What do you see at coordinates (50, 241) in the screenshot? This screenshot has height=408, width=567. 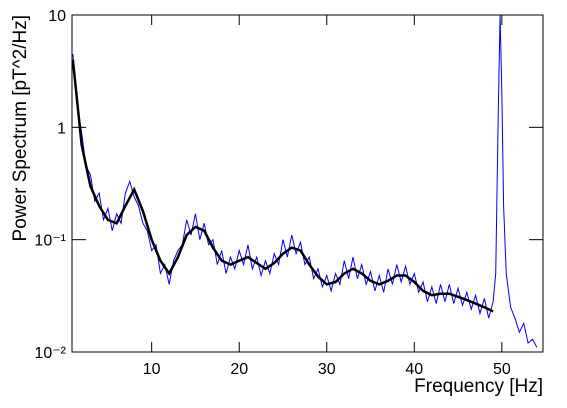 I see `y-tick-label: 10⁻¹` at bounding box center [50, 241].